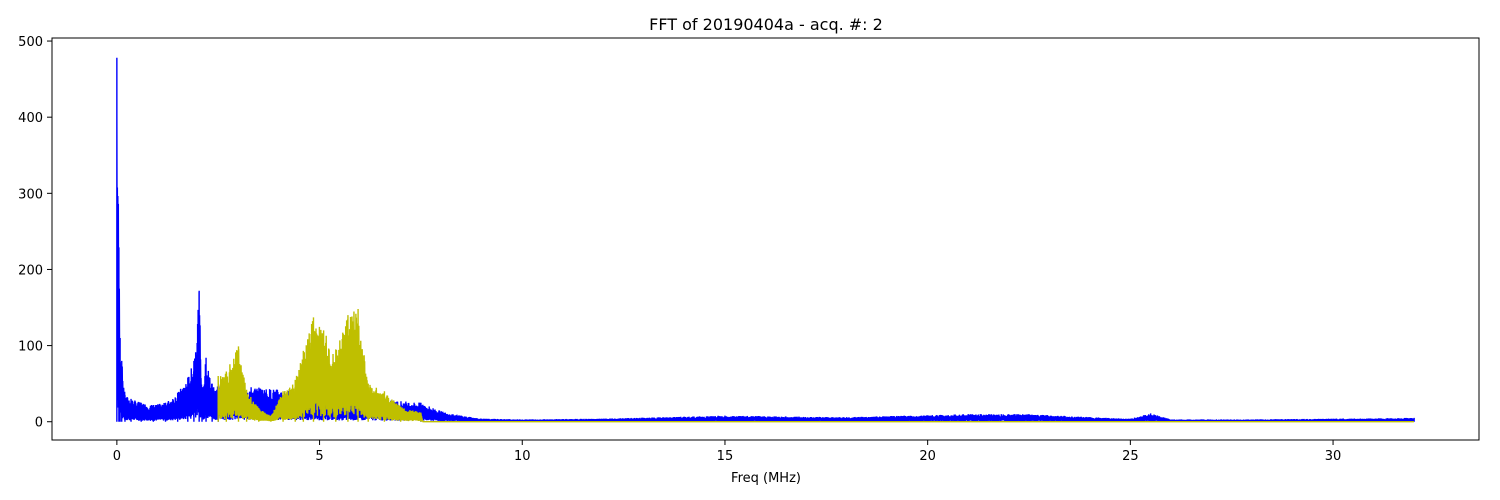 The image size is (1500, 500). Describe the element at coordinates (35, 233) in the screenshot. I see `y-axis-ticks: 0 100 200 300 400 500` at that location.